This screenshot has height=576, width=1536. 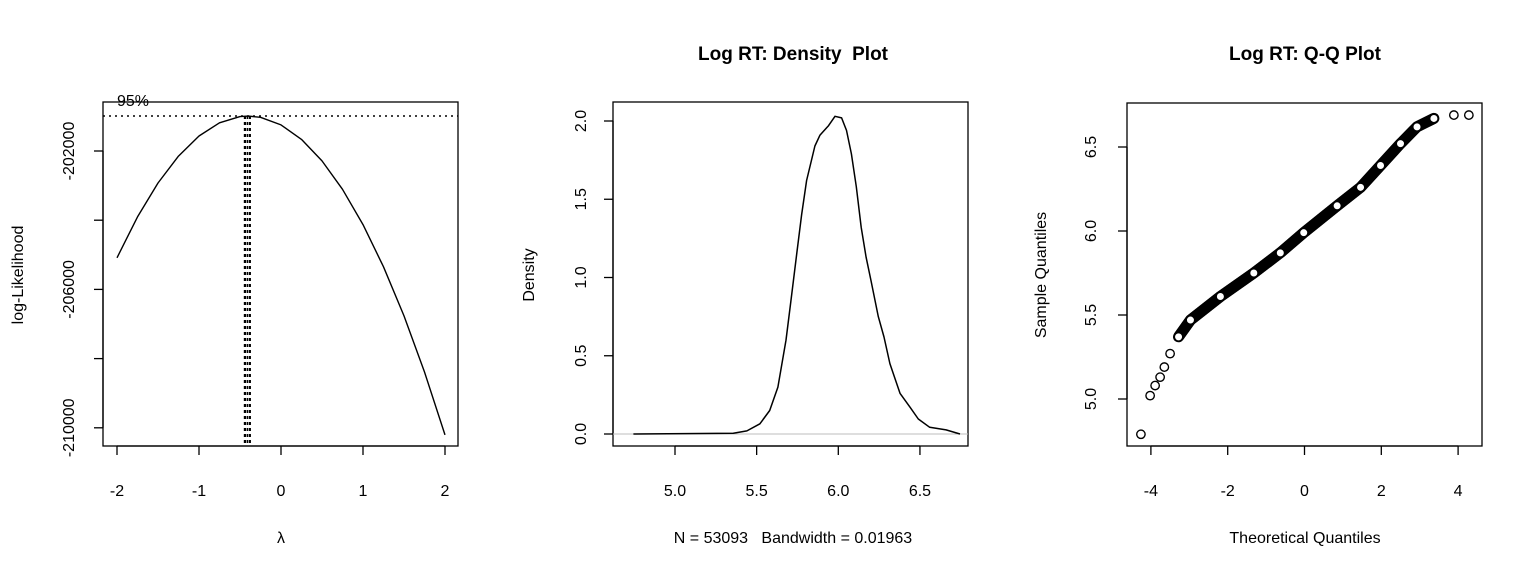 I want to click on y-tick-label: -210000, so click(x=69, y=427).